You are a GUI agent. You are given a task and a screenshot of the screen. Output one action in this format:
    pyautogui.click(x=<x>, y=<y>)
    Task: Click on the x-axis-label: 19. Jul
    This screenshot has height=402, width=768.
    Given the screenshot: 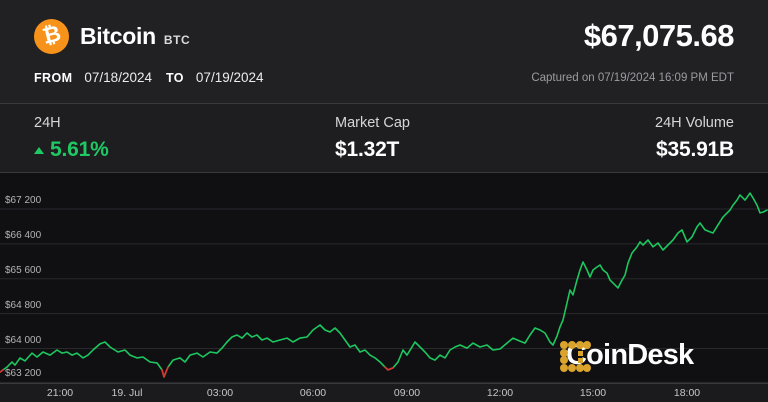 What is the action you would take?
    pyautogui.click(x=127, y=393)
    